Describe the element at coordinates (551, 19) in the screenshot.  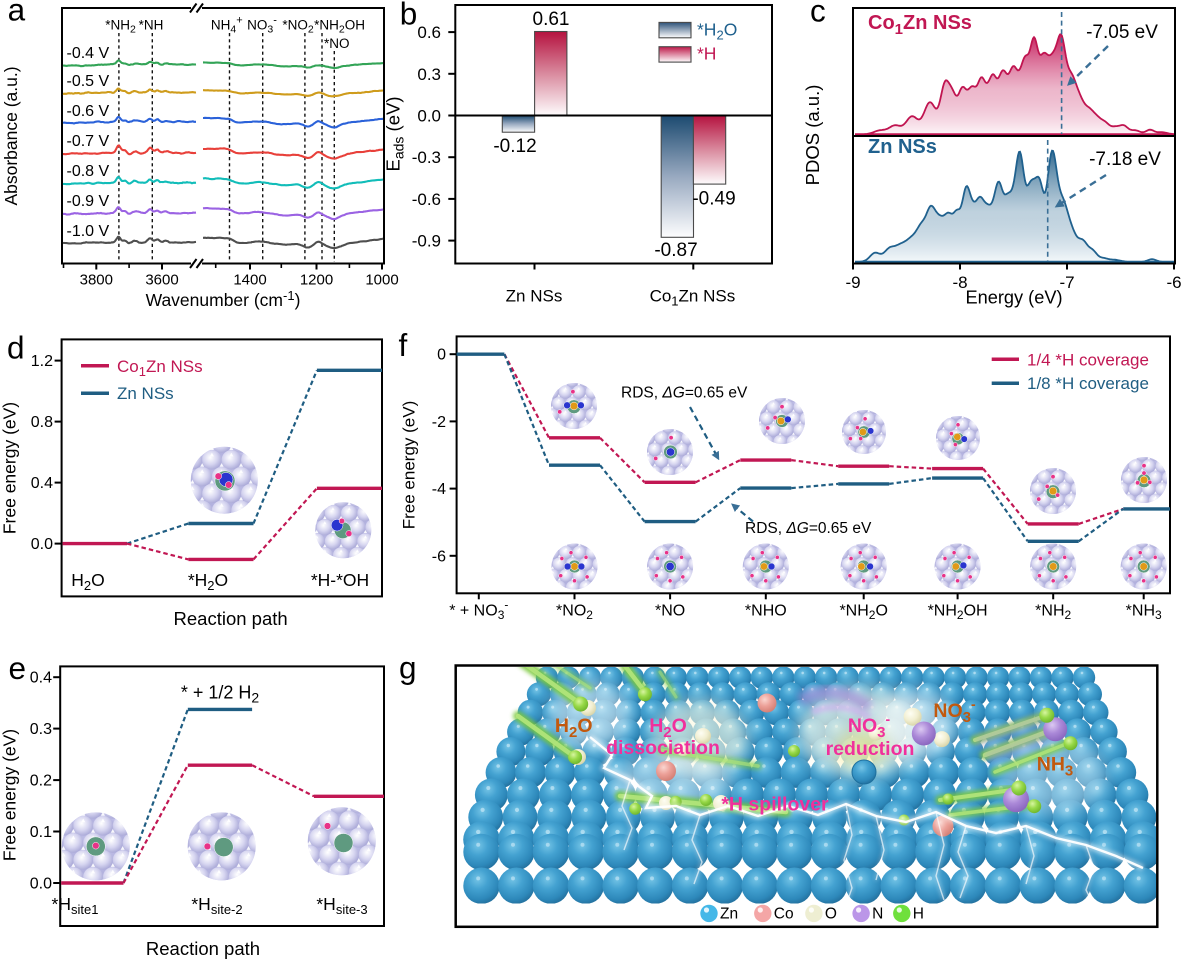
I see `svg-text: 0.61` at that location.